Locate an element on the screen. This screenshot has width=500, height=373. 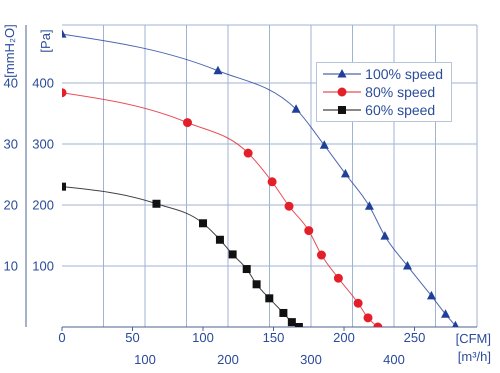
x-tick-label: 150 is located at coordinates (273, 338).